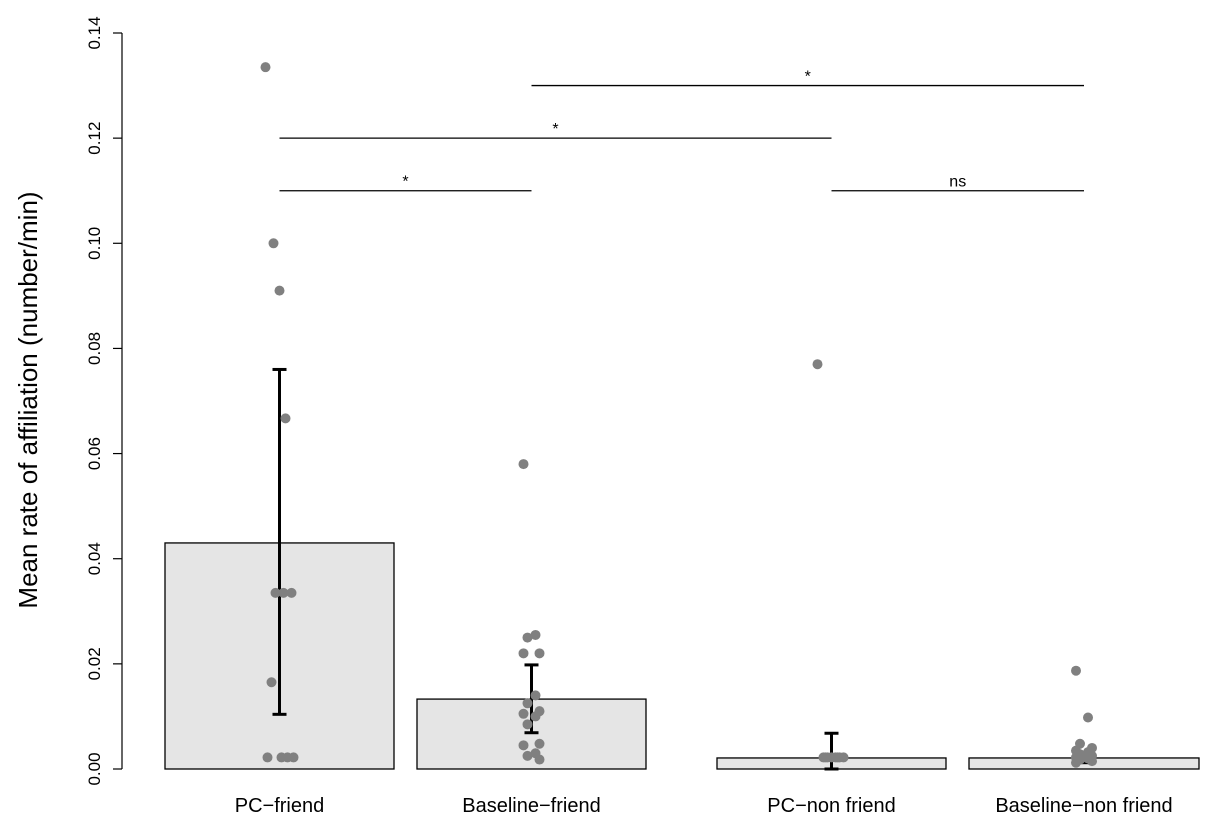 The image size is (1213, 823). I want to click on y-tick-label: 0.10, so click(94, 243).